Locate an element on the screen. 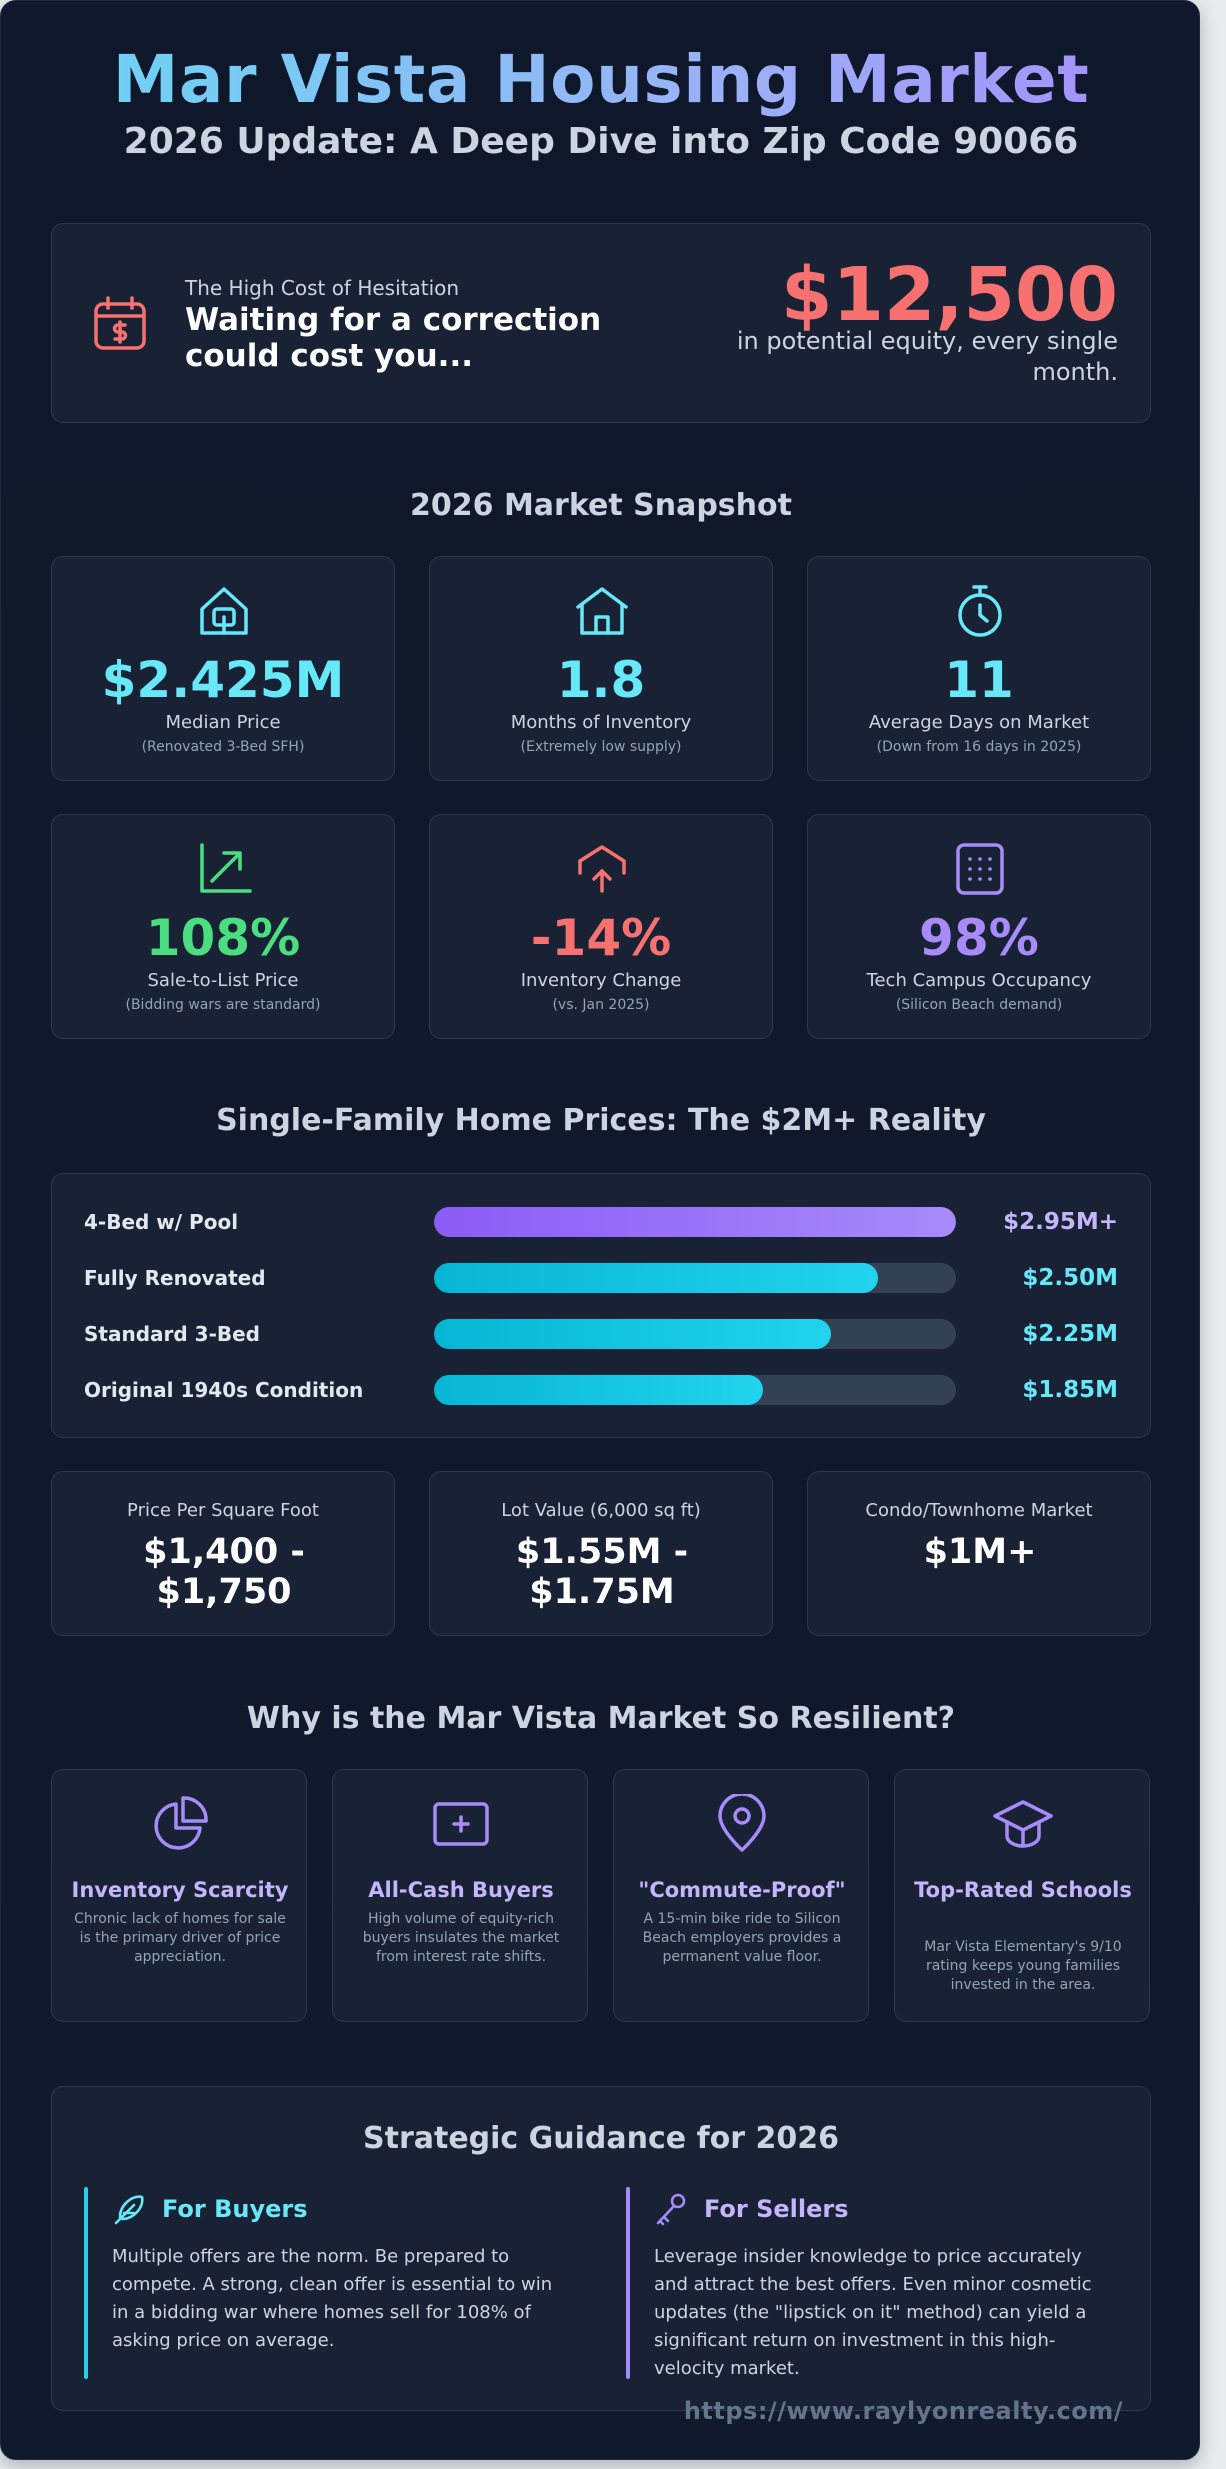  stat-card-inventory-change: -14% Inventory Change (vs. Jan 2025) is located at coordinates (601, 926).